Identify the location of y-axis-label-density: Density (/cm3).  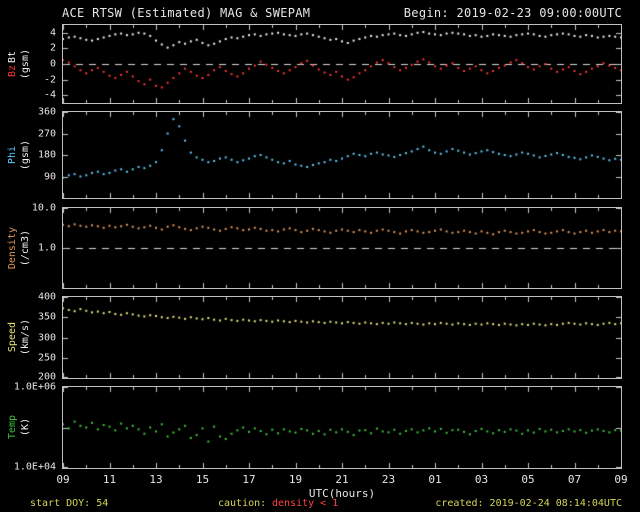
(19, 248).